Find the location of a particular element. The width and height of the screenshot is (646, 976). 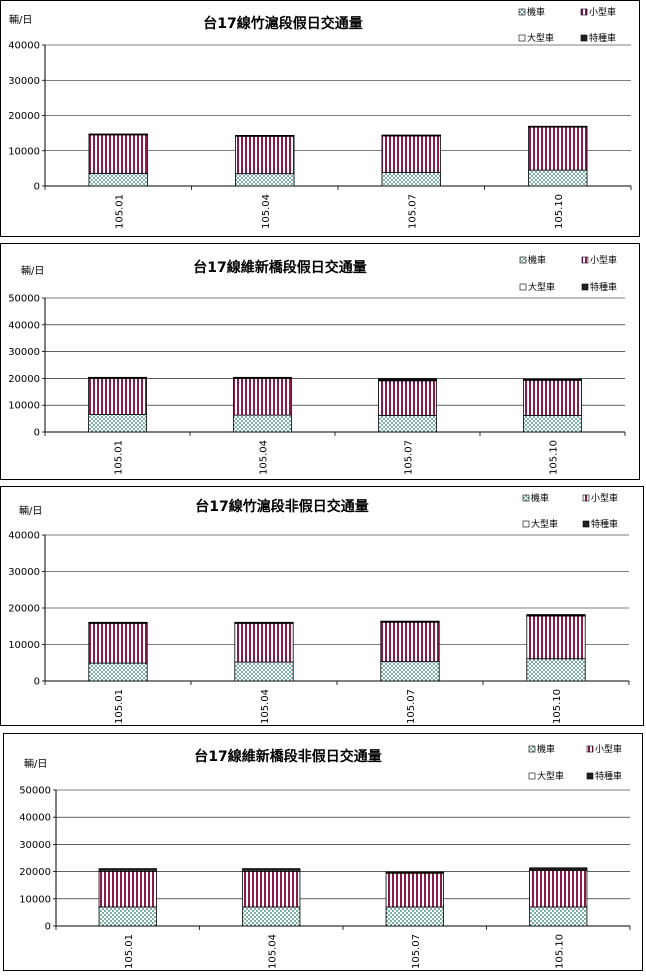

chart-title: 台17線竹滬段假日交通量 is located at coordinates (282, 23).